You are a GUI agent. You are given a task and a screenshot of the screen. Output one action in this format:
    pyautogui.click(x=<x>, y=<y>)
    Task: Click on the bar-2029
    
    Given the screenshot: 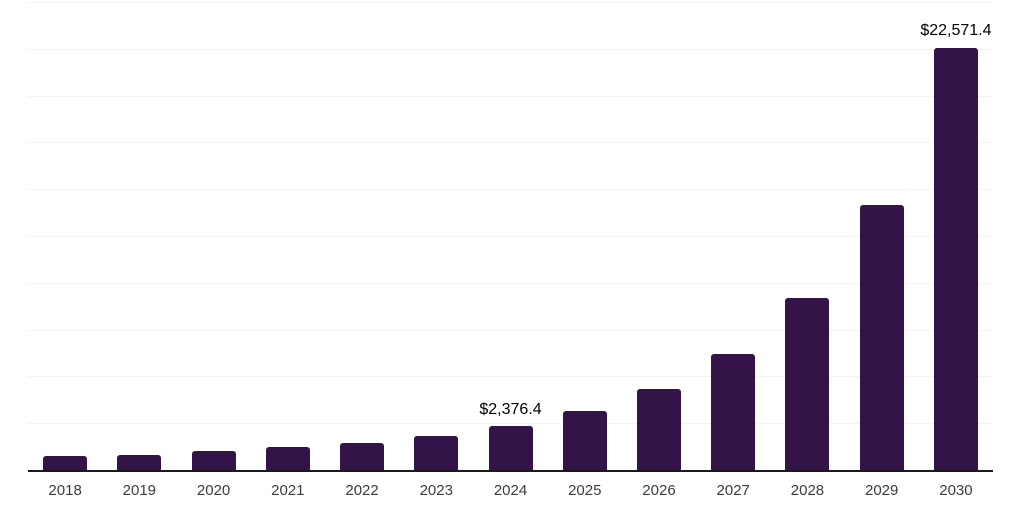 What is the action you would take?
    pyautogui.click(x=881, y=337)
    